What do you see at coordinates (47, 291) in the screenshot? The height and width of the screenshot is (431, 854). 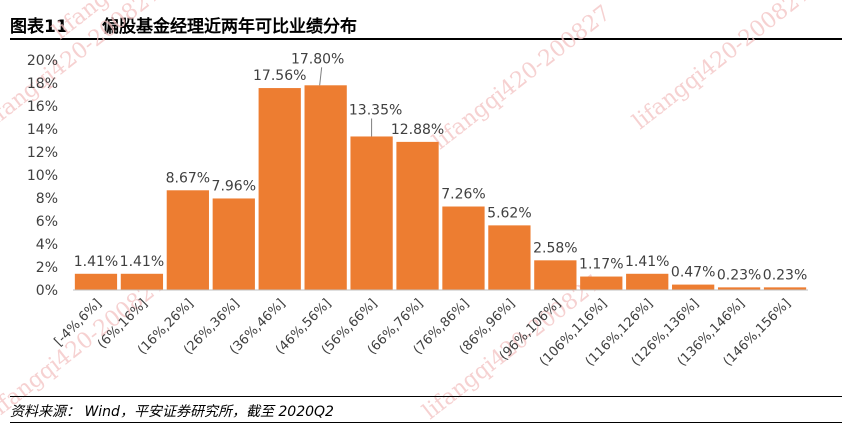 I see `y-tick-label: 0%` at bounding box center [47, 291].